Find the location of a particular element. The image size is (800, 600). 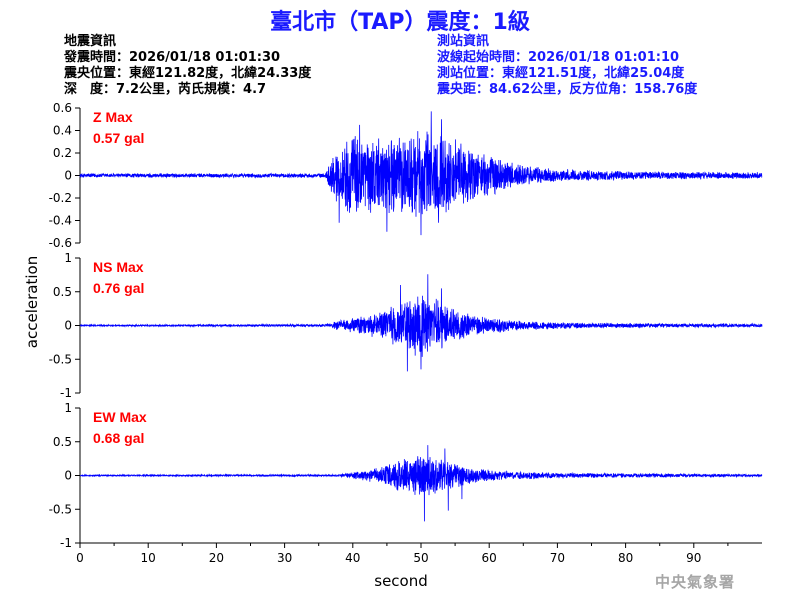

peak-name-0: Z Max is located at coordinates (113, 117).